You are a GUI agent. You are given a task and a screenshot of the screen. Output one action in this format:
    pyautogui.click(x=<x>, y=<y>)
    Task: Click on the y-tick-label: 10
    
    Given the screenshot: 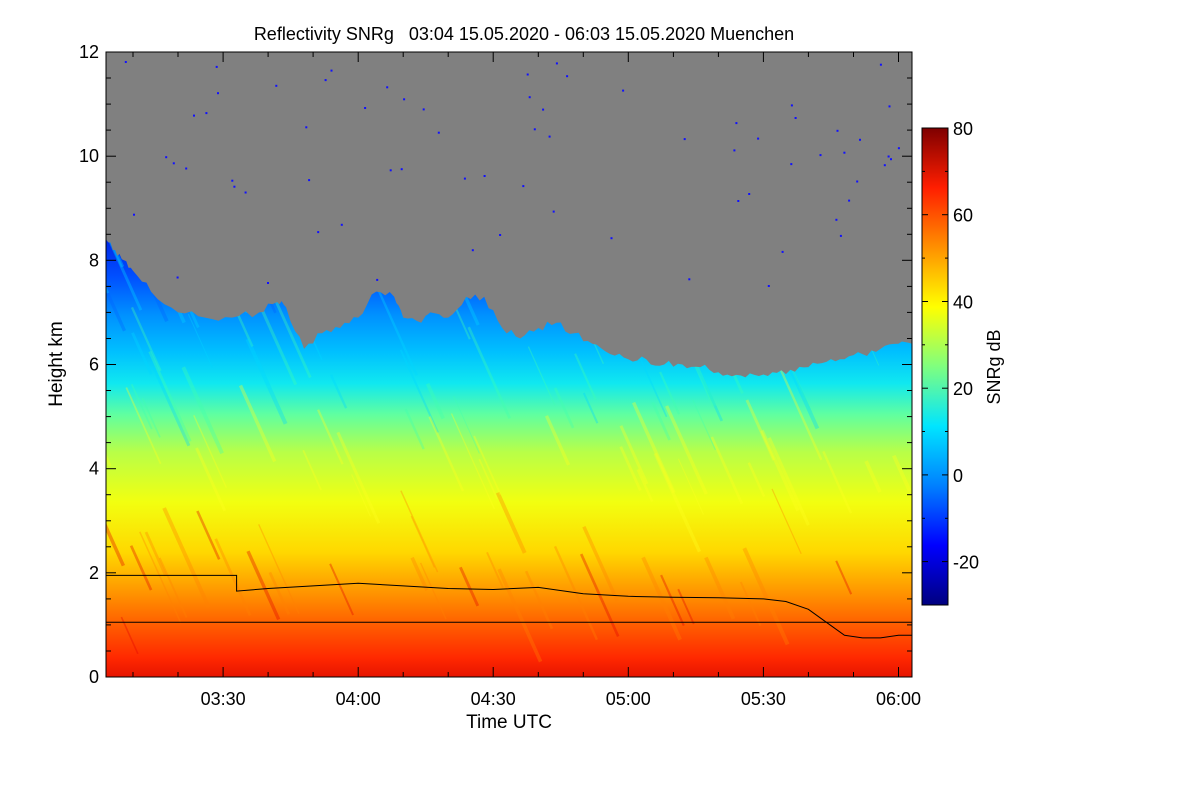 What is the action you would take?
    pyautogui.click(x=89, y=156)
    